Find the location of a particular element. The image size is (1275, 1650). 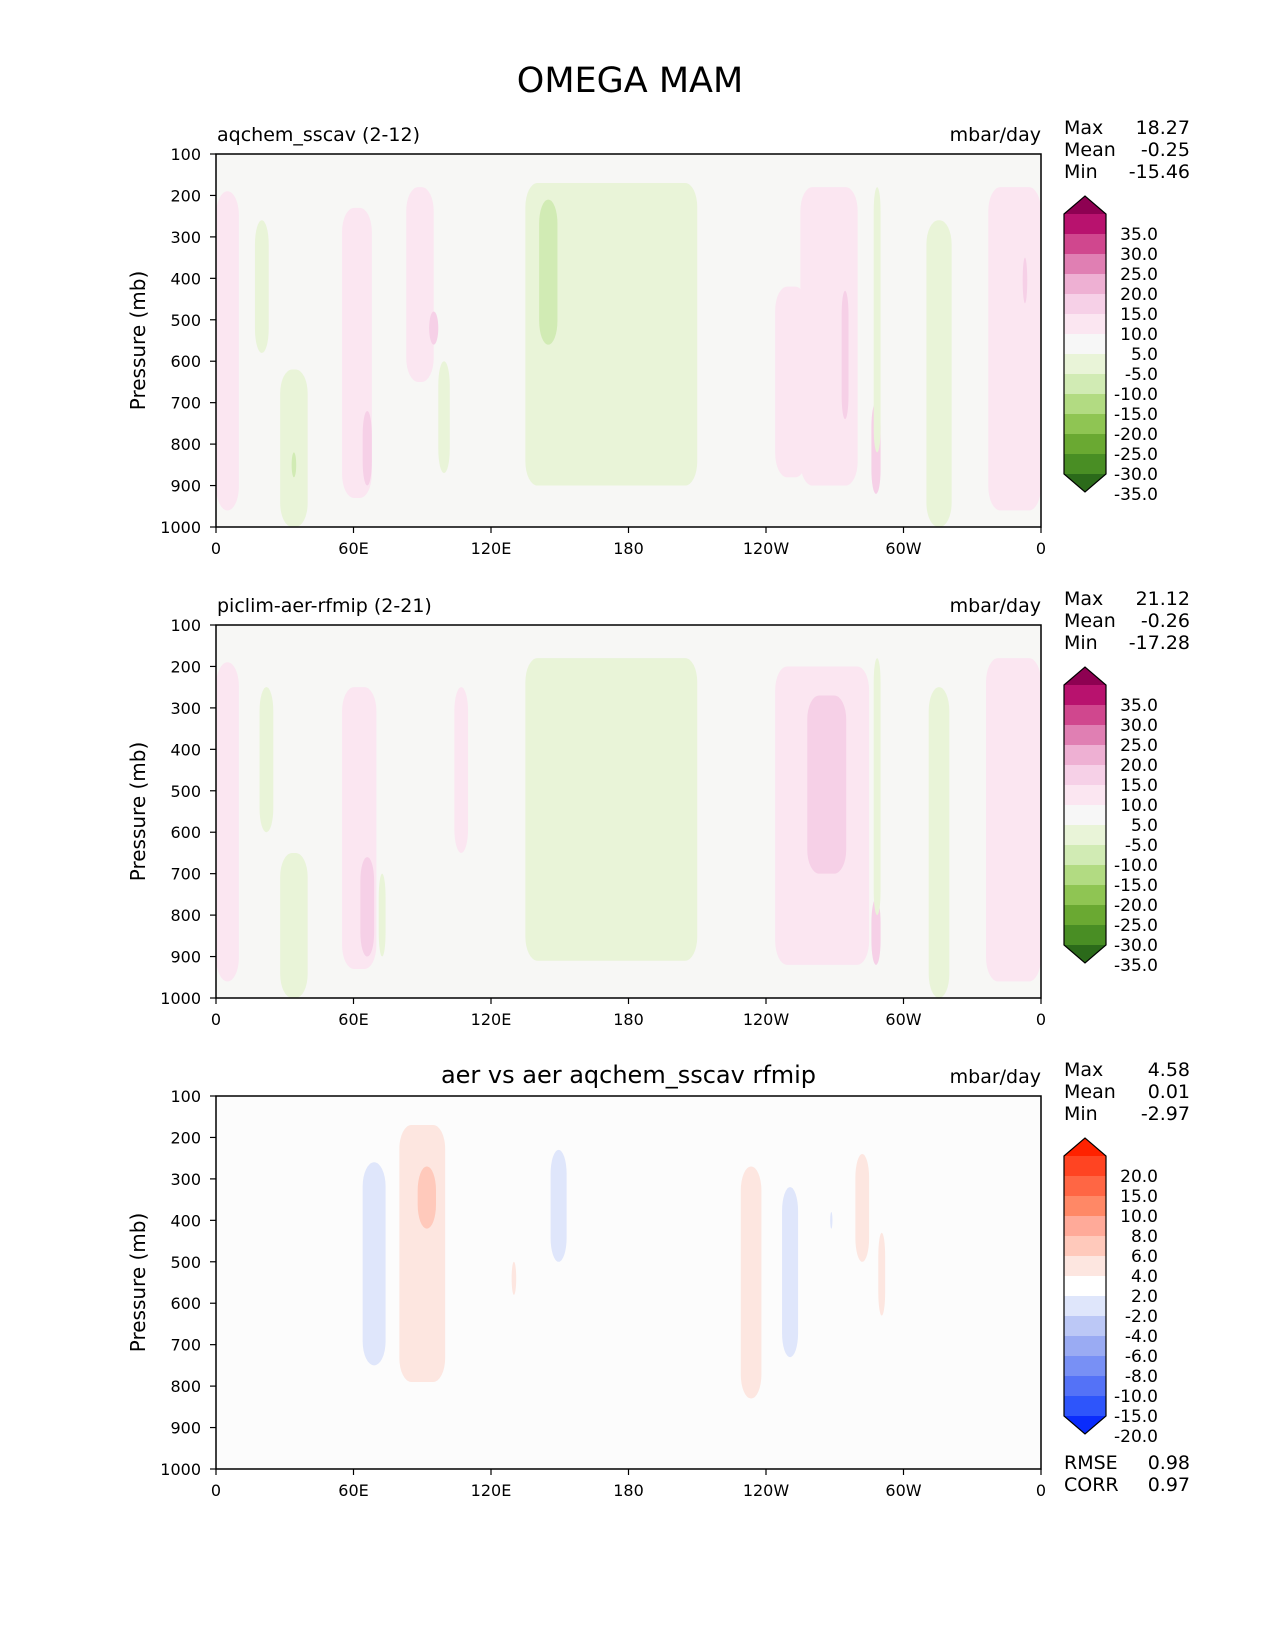

stat-value: 21.12 is located at coordinates (1163, 599).